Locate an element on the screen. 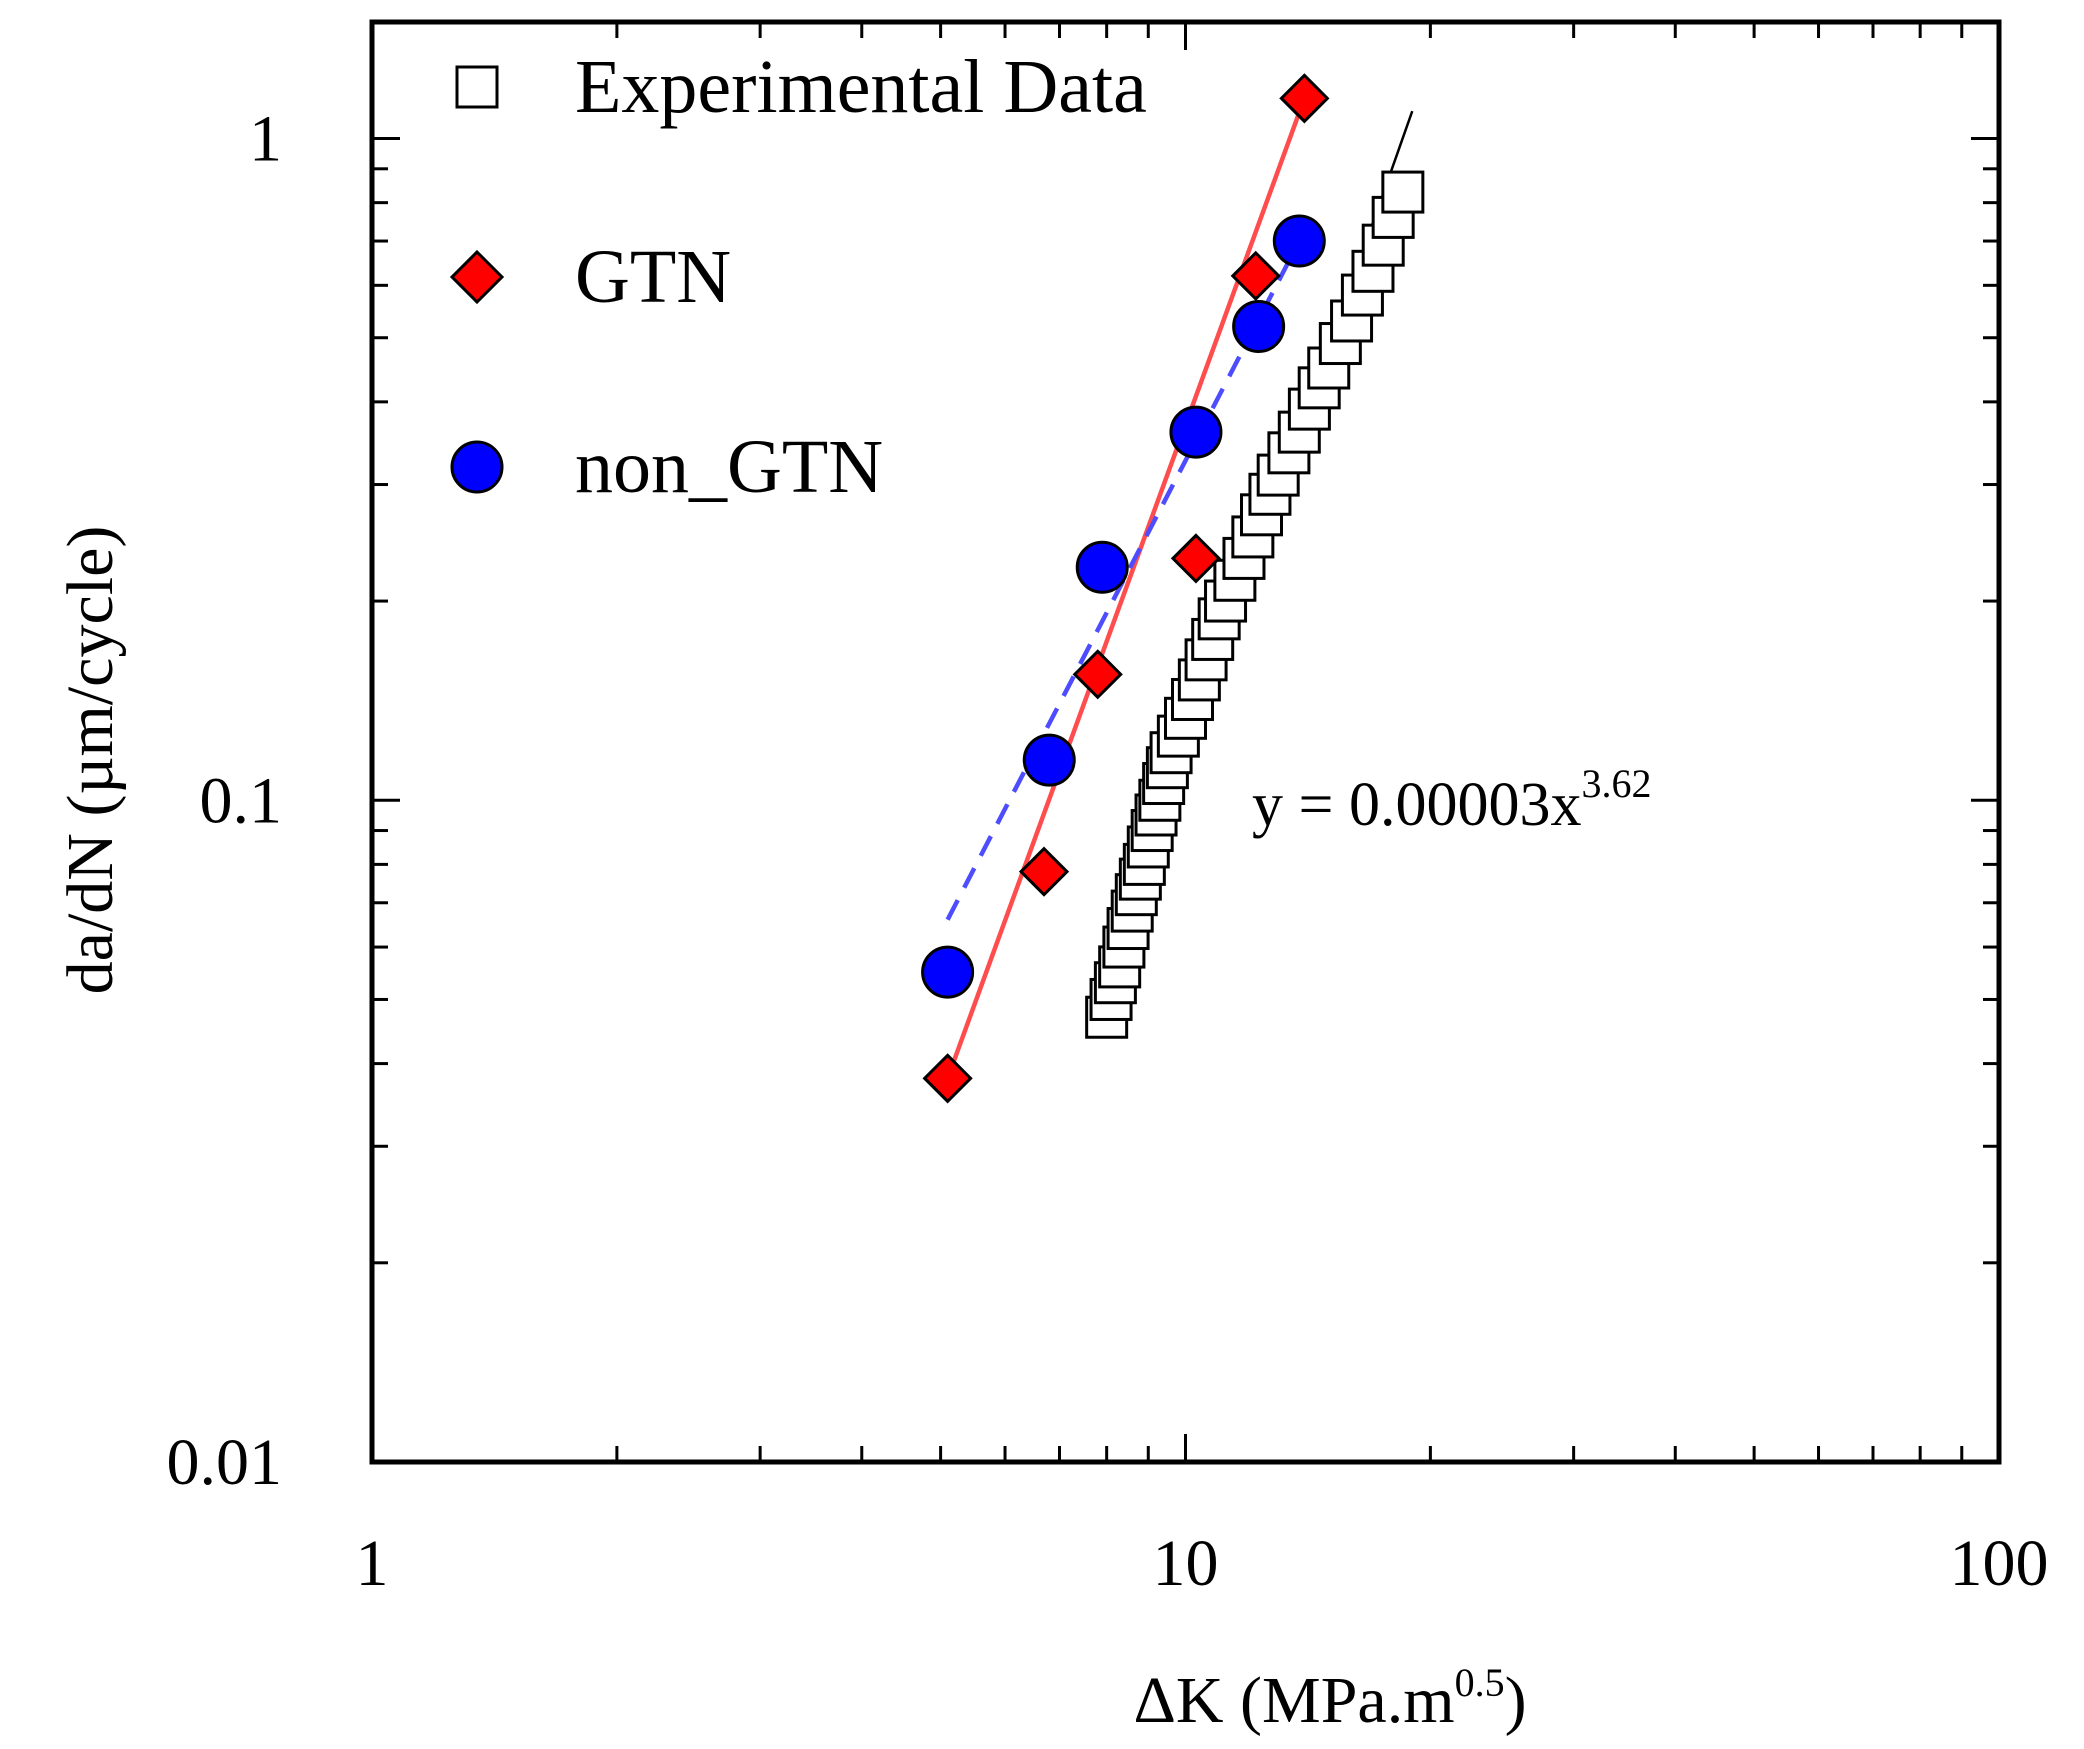  x-axis-title-main: ΔK (MPa.m is located at coordinates (1293, 1700).